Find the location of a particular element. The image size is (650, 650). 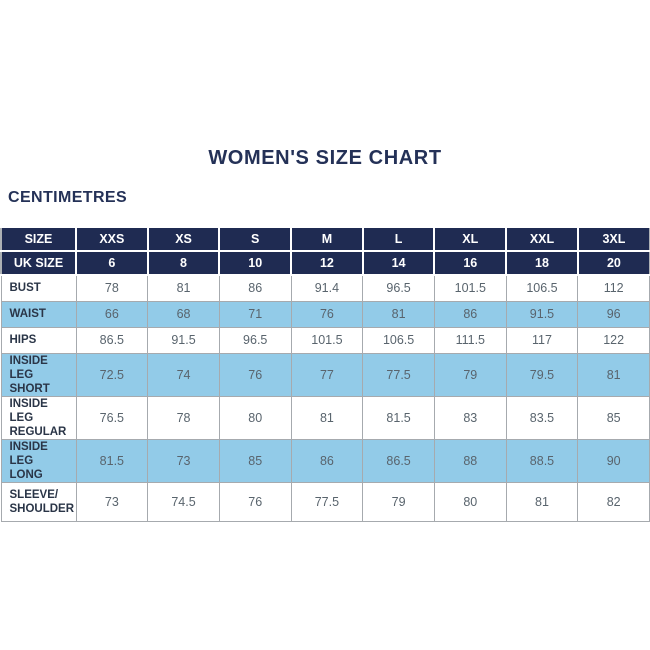

header-row: SIZE XXS XS S M L XL XXL 3XL is located at coordinates (325, 239).